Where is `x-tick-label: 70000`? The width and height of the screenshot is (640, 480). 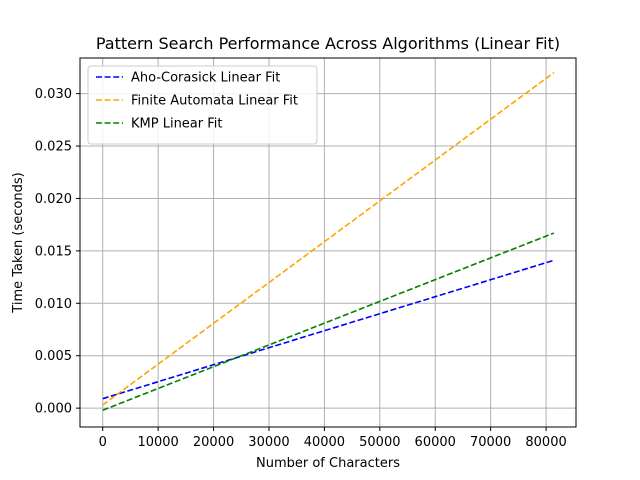 x-tick-label: 70000 is located at coordinates (490, 442).